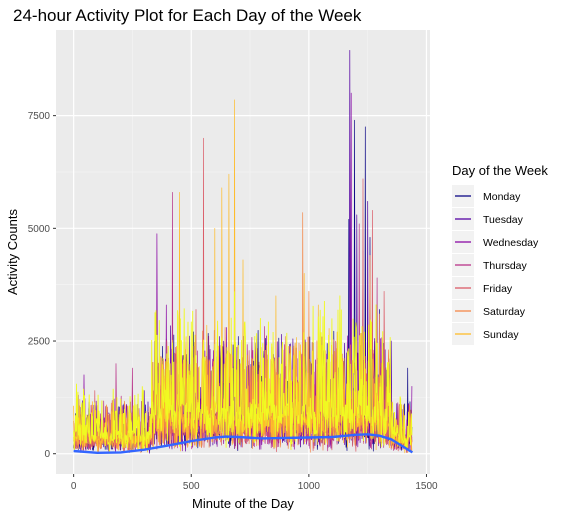 This screenshot has height=518, width=576. I want to click on x-tick-label: 1000, so click(309, 486).